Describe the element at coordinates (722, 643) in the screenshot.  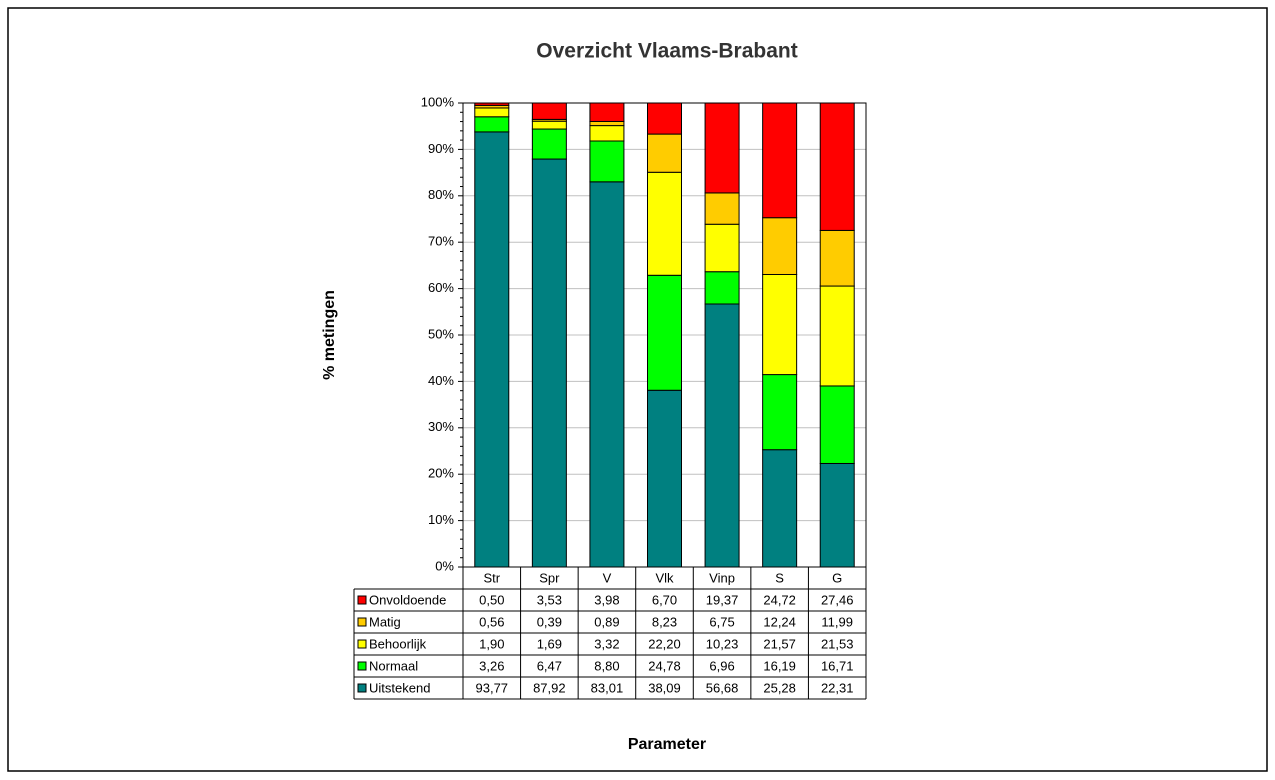
I see `table-value: 10,23` at that location.